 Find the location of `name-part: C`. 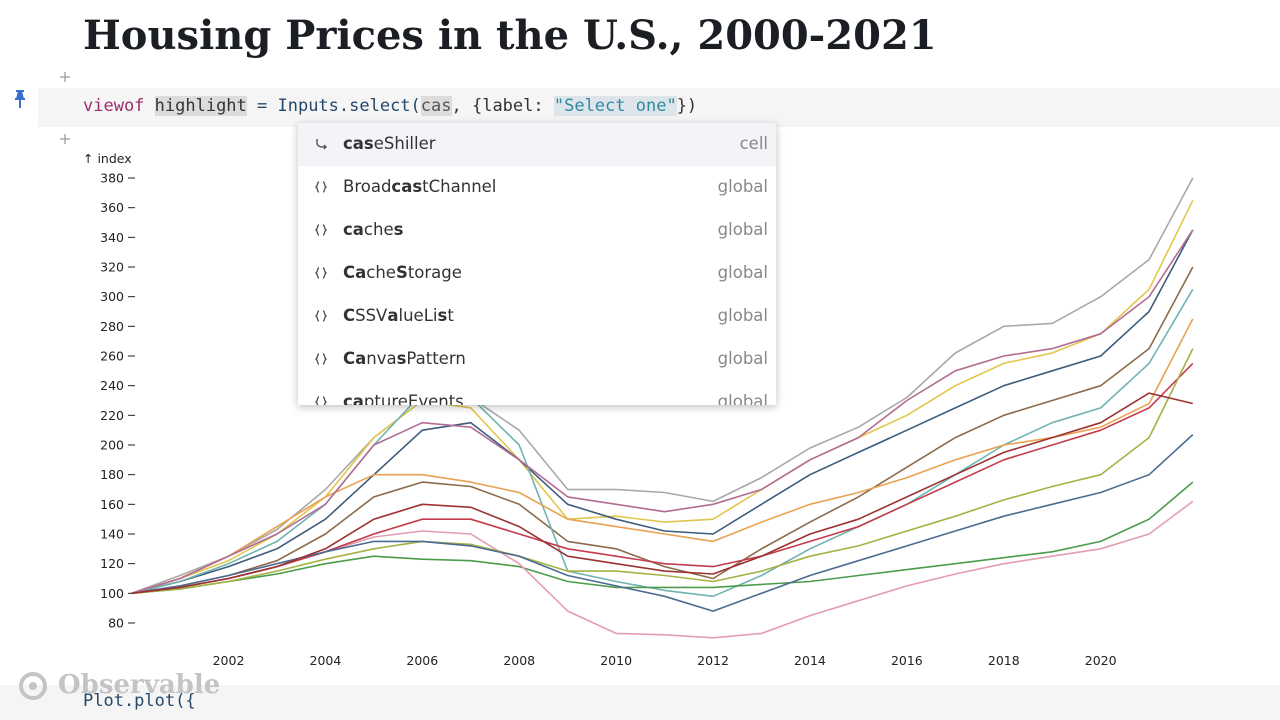

name-part: C is located at coordinates (349, 315).